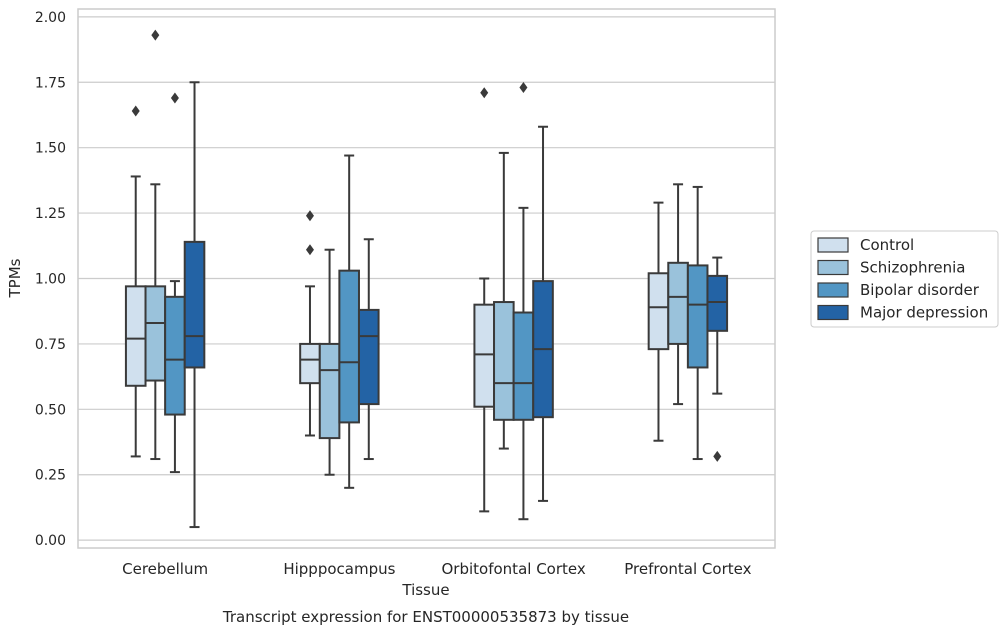  What do you see at coordinates (15, 278) in the screenshot?
I see `y-axis-label: TPMs` at bounding box center [15, 278].